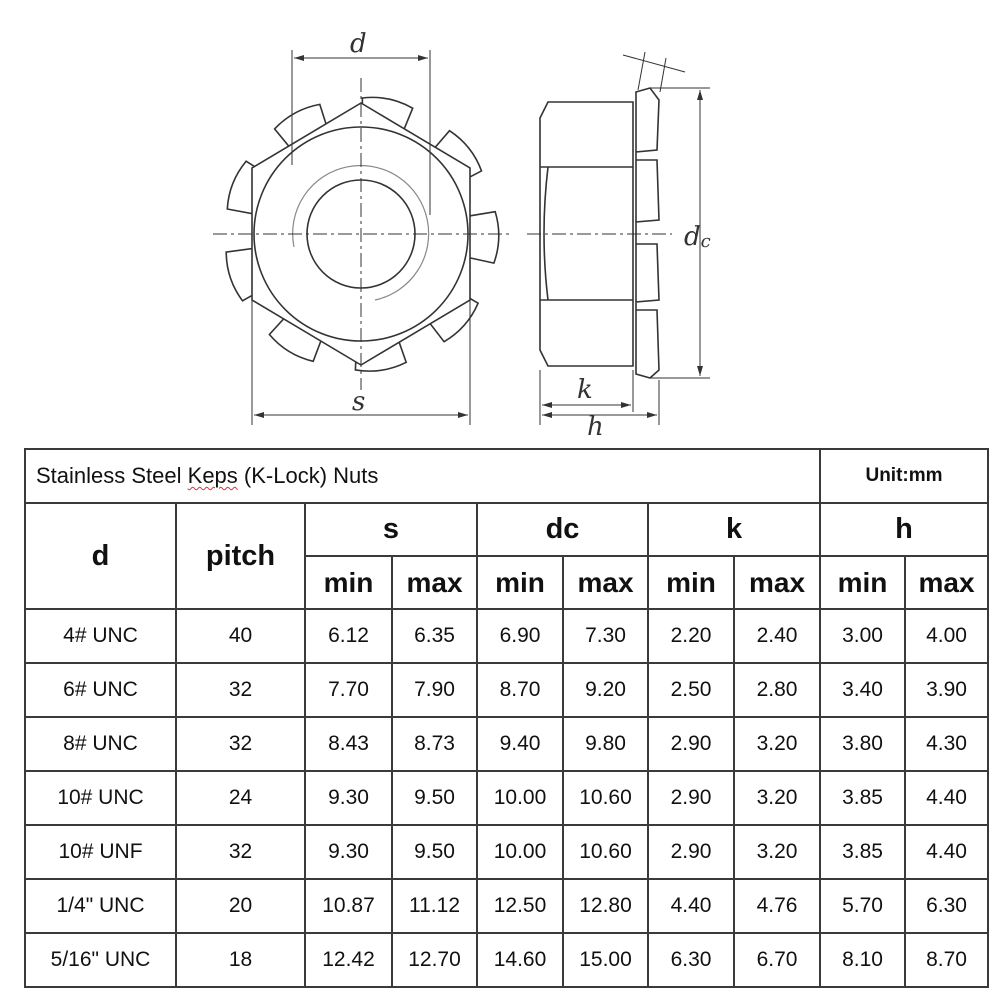 The width and height of the screenshot is (1000, 1000). Describe the element at coordinates (100, 690) in the screenshot. I see `table-cell: 6# UNC` at that location.